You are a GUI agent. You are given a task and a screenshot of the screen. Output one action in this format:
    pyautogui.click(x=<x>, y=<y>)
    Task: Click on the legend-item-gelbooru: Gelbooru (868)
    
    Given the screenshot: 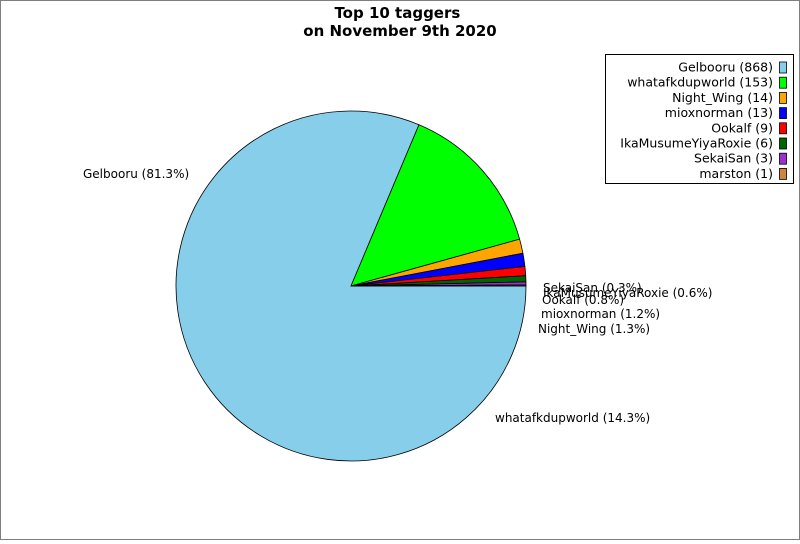 What is the action you would take?
    pyautogui.click(x=732, y=67)
    